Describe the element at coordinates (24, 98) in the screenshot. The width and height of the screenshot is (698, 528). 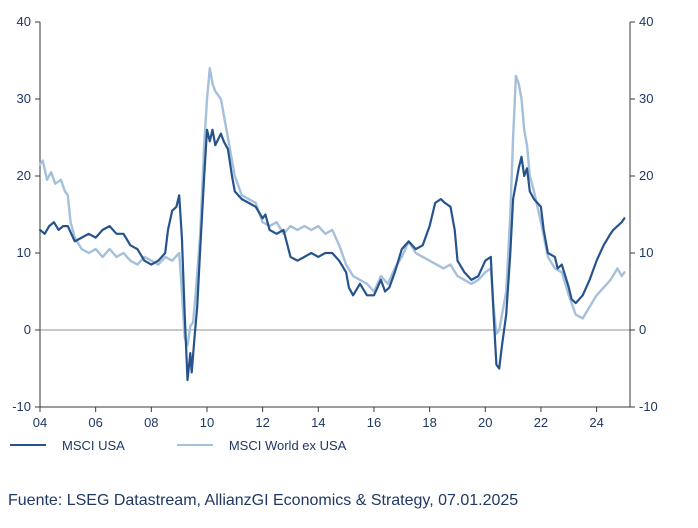
I see `y-tick-label-left: 30` at that location.